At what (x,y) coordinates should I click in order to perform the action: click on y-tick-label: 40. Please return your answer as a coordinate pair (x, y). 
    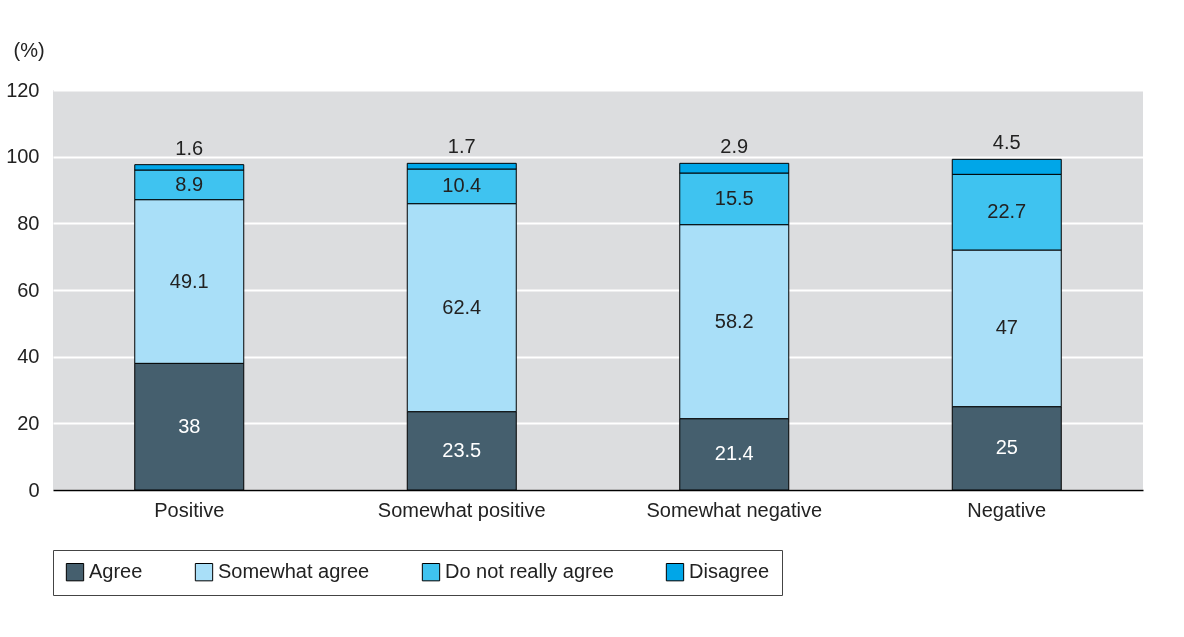
    Looking at the image, I should click on (28, 356).